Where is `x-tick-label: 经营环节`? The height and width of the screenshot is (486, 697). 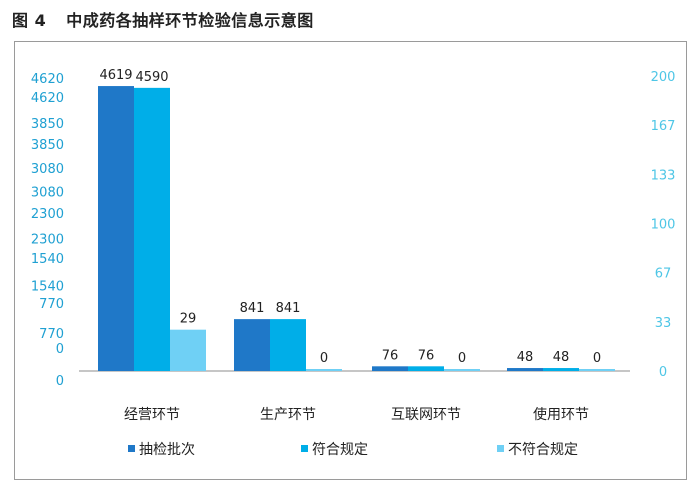 x-tick-label: 经营环节 is located at coordinates (152, 415).